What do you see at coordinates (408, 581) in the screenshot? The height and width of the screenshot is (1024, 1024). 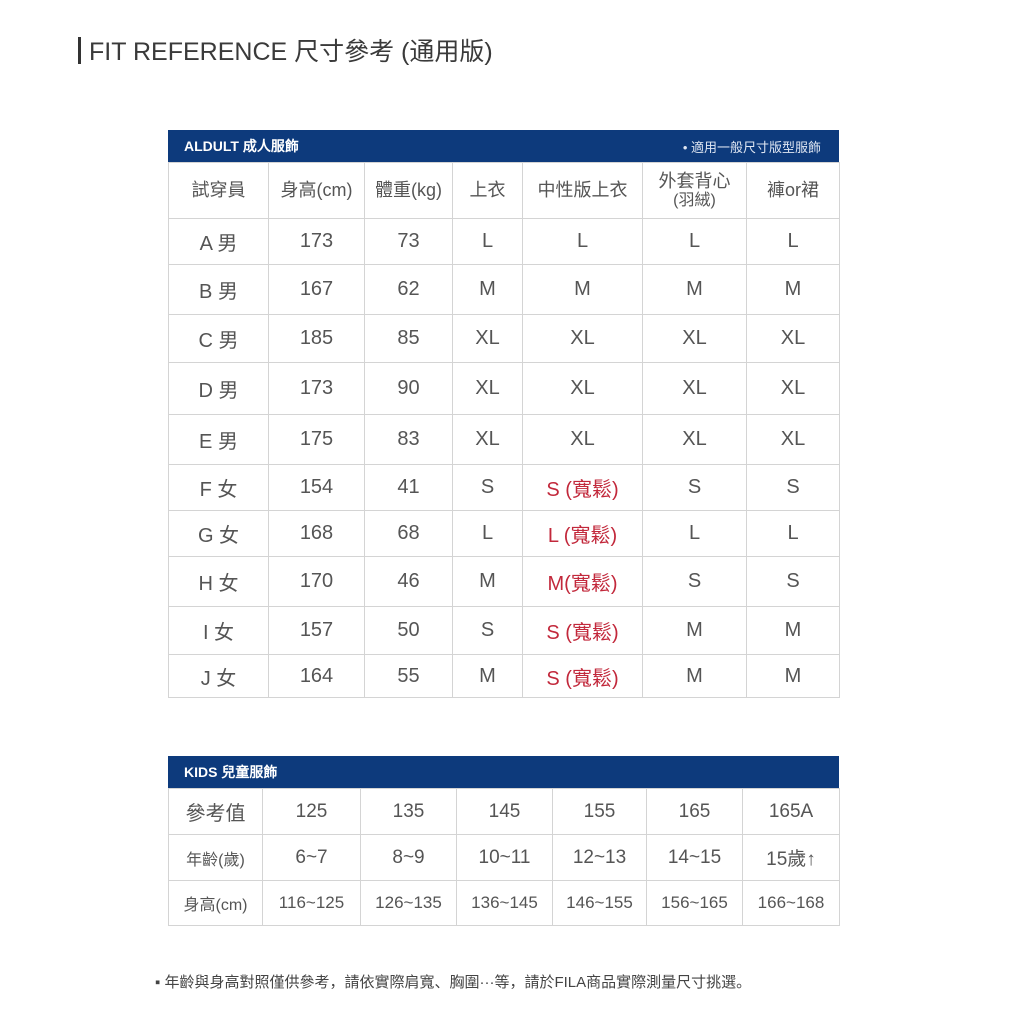 I see `size-cell: 46` at bounding box center [408, 581].